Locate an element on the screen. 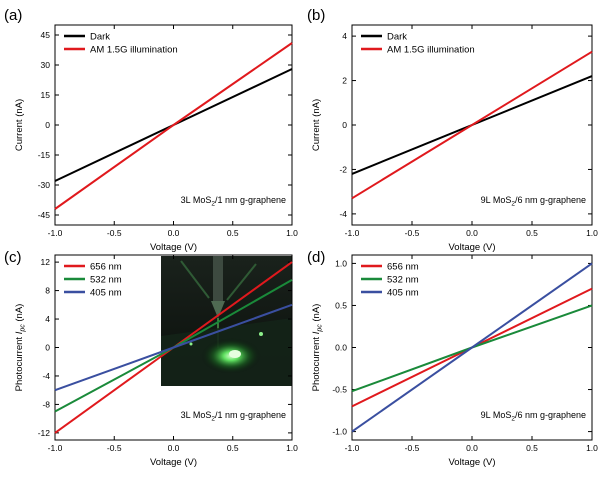 The image size is (600, 481). laser-core is located at coordinates (235, 354).